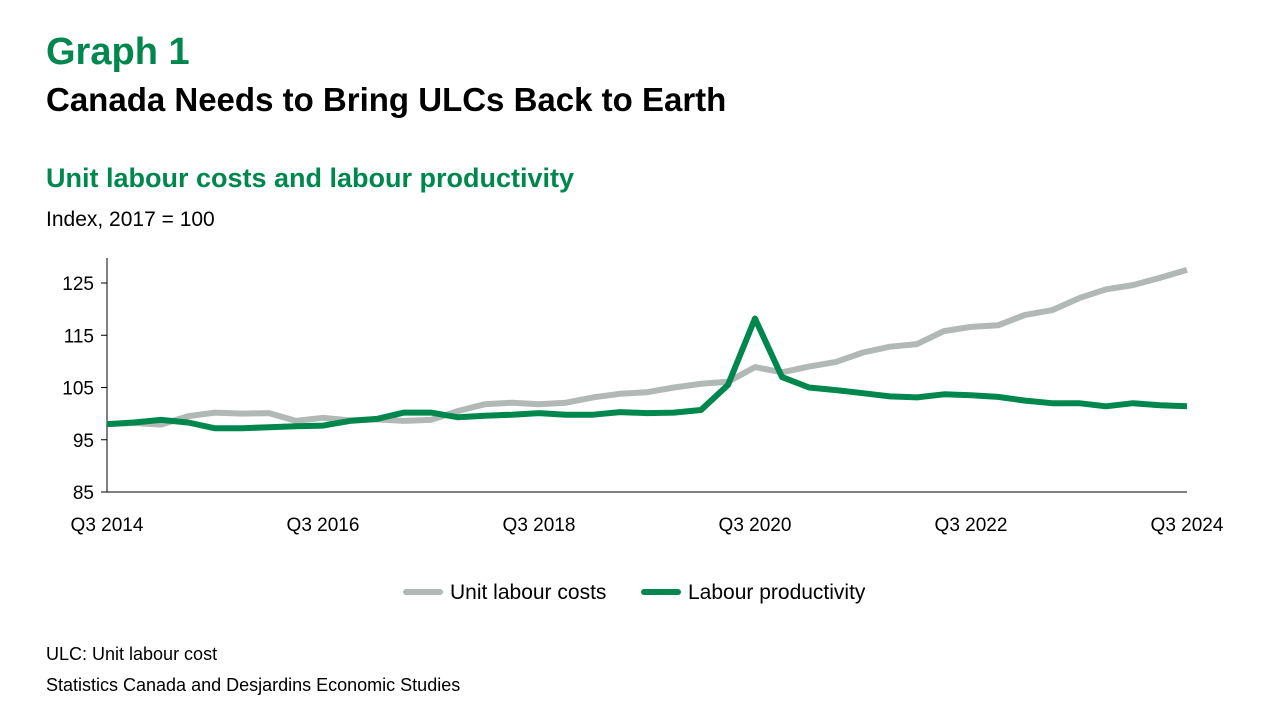 Image resolution: width=1280 pixels, height=720 pixels. Describe the element at coordinates (386, 99) in the screenshot. I see `page-title: Canada Needs to Bring ULCs Back to Earth` at that location.